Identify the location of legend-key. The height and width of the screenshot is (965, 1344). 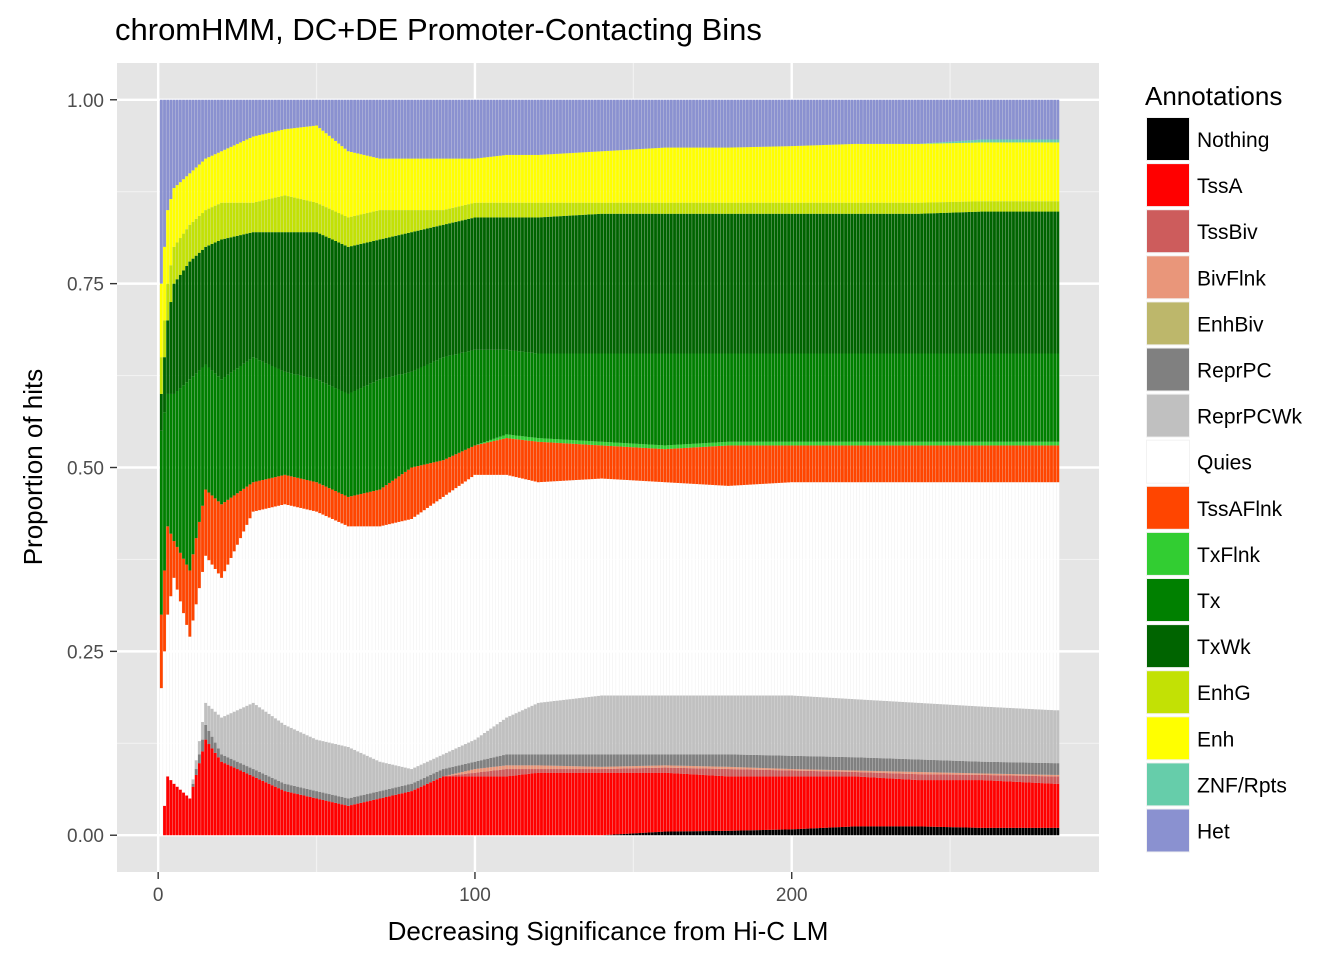
(1168, 738).